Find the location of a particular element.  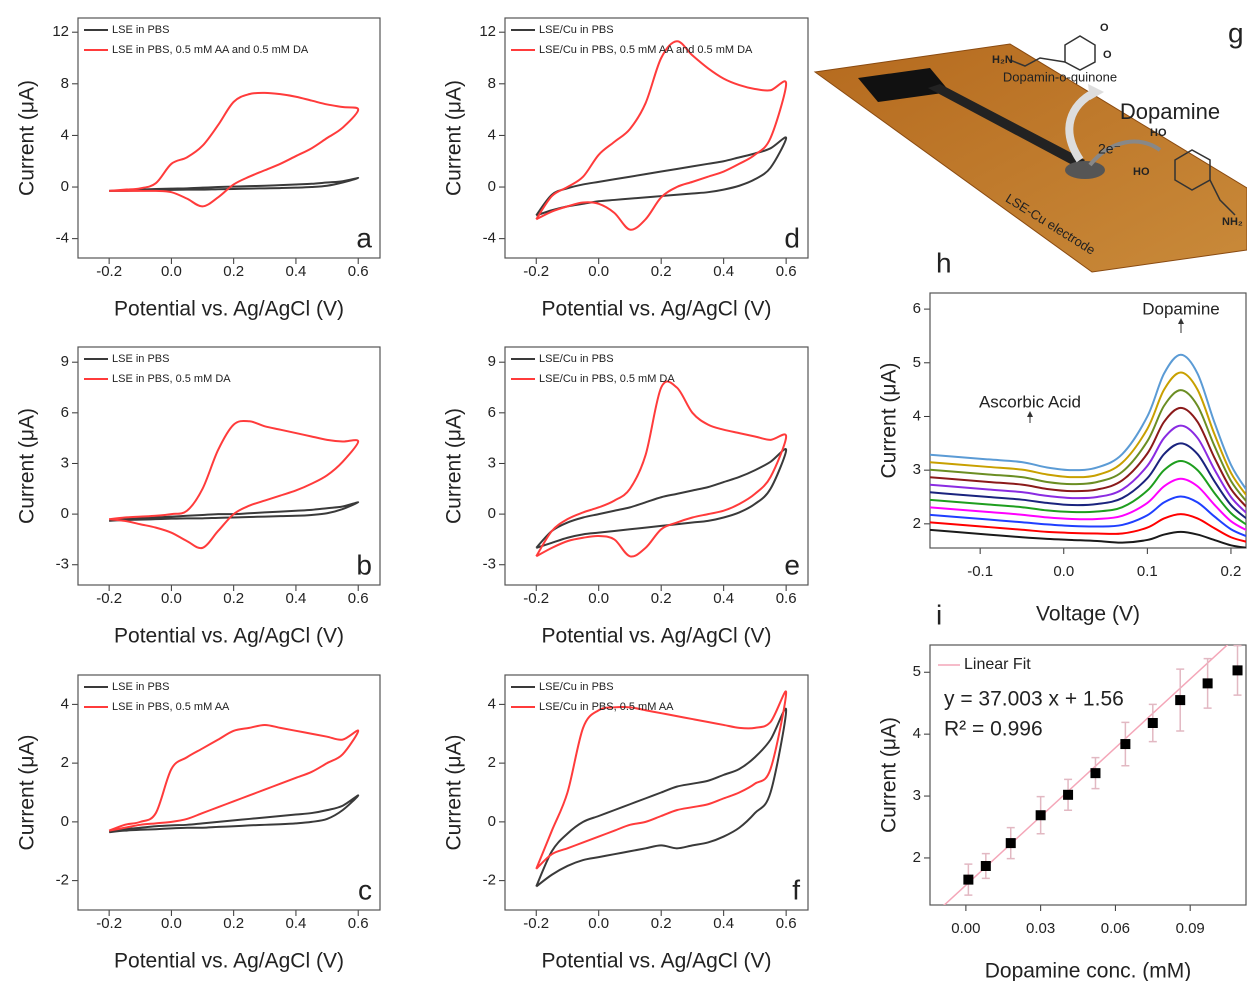

y-tick-label: 2 is located at coordinates (917, 523).